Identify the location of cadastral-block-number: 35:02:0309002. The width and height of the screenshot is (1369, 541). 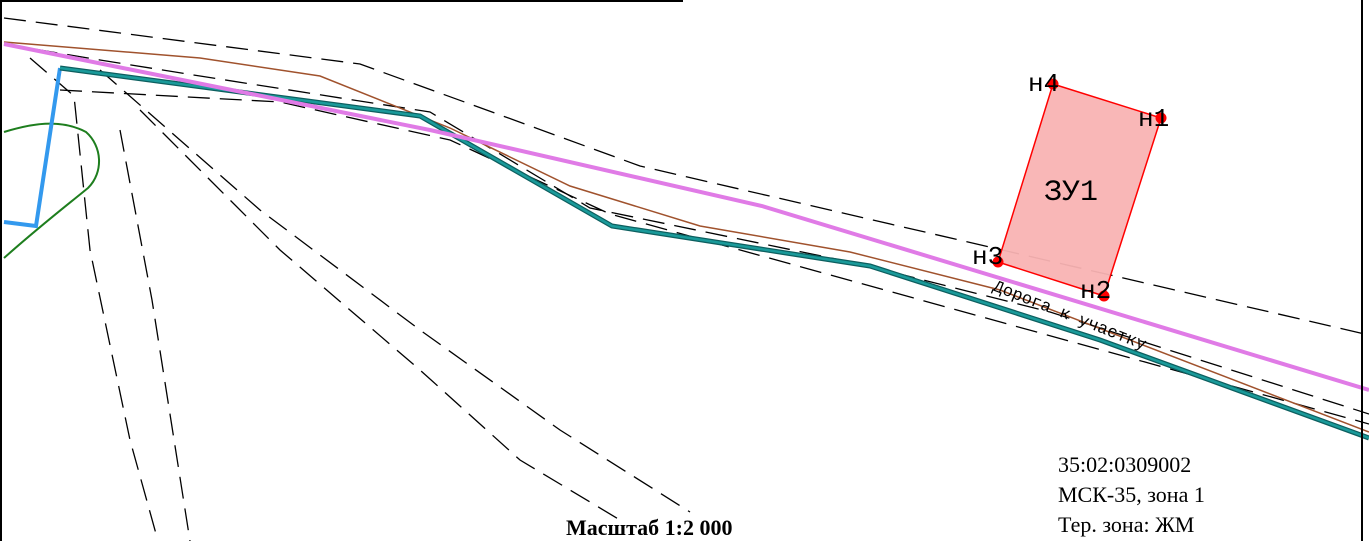
(1125, 464).